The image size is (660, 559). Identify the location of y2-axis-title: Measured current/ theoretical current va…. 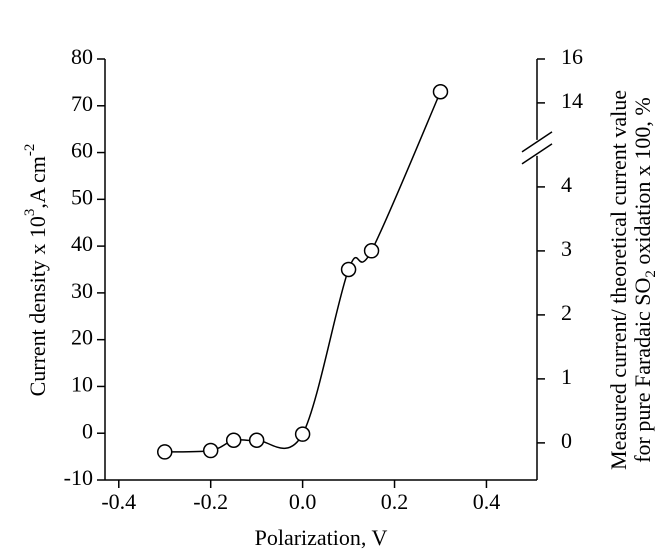
(618, 280).